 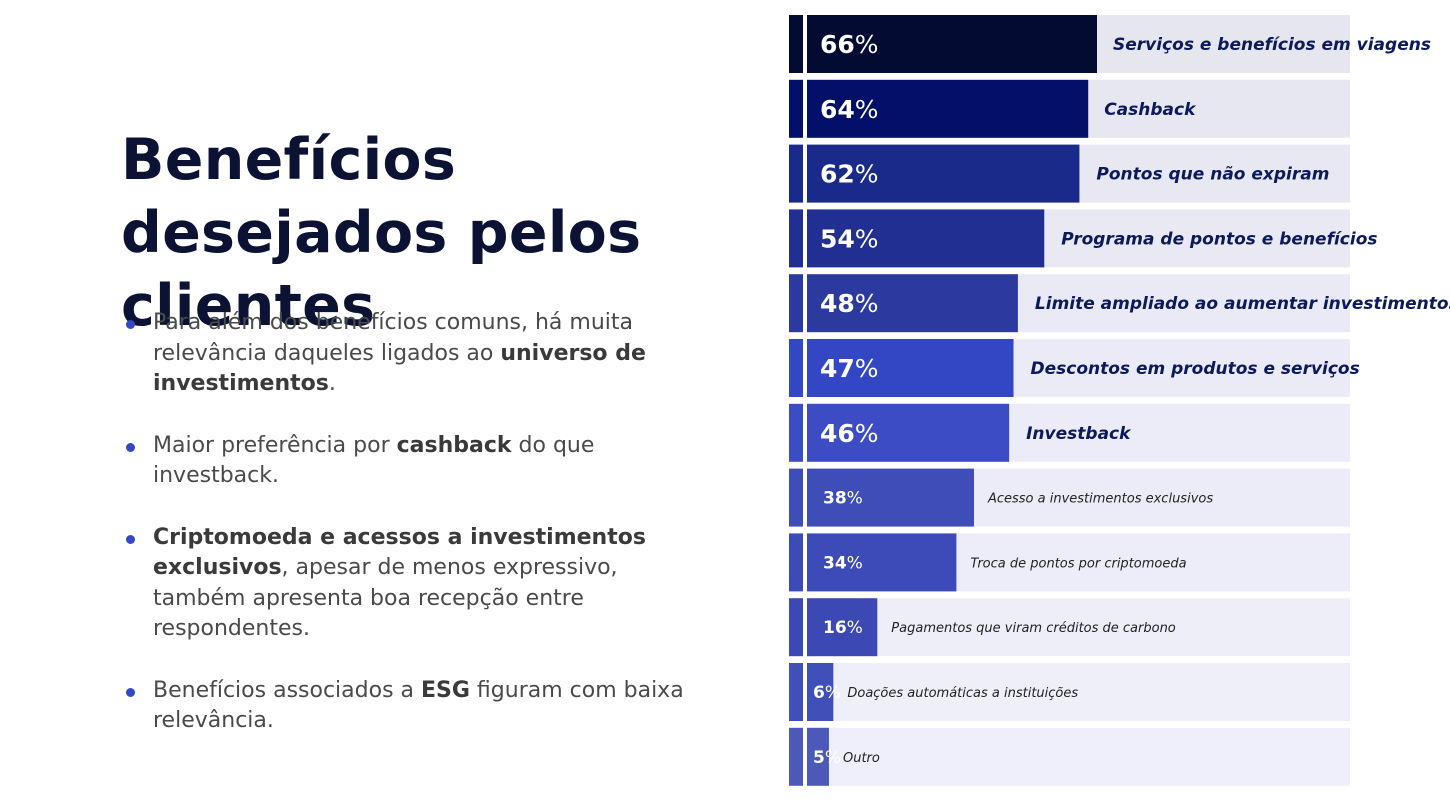 What do you see at coordinates (843, 499) in the screenshot?
I see `bar-value-label: 38%` at bounding box center [843, 499].